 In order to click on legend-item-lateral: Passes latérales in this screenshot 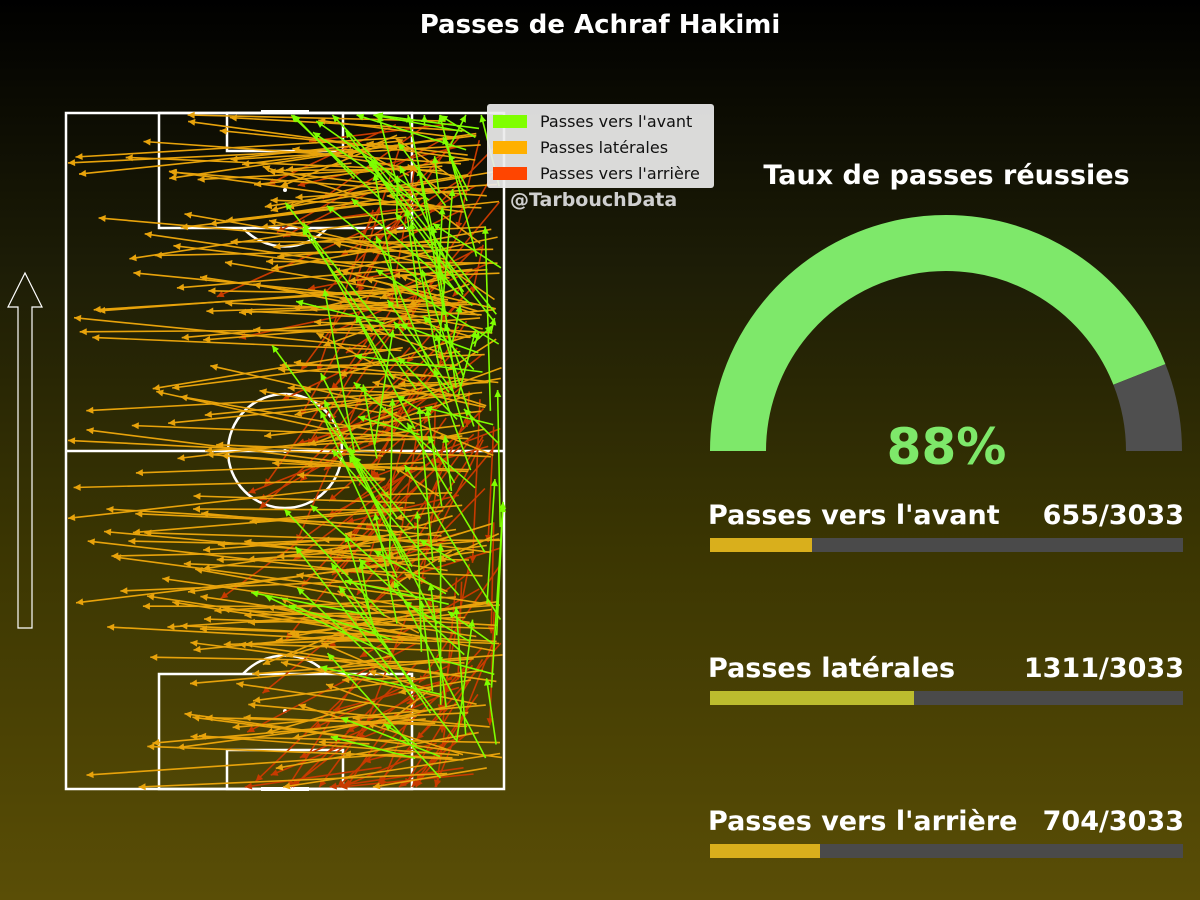, I will do `click(600, 147)`.